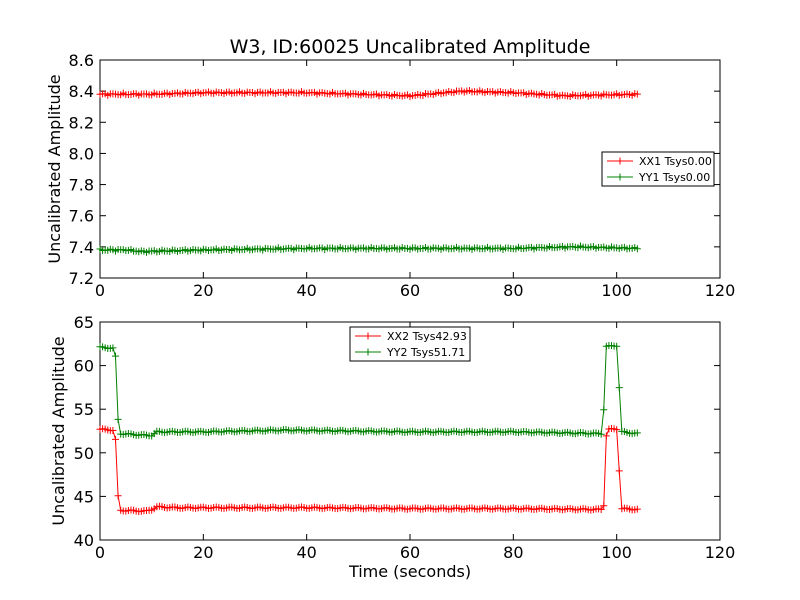 Image resolution: width=800 pixels, height=600 pixels. What do you see at coordinates (84, 496) in the screenshot?
I see `bottom-y-tick-label: 45` at bounding box center [84, 496].